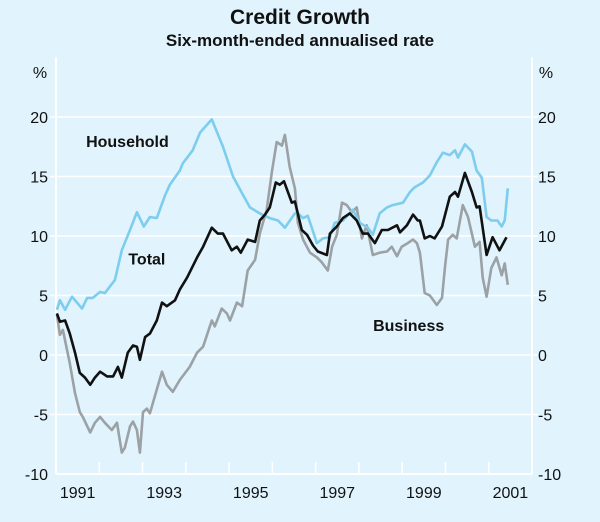 The width and height of the screenshot is (600, 522). Describe the element at coordinates (39, 178) in the screenshot. I see `y-tick-label-left: 15` at that location.